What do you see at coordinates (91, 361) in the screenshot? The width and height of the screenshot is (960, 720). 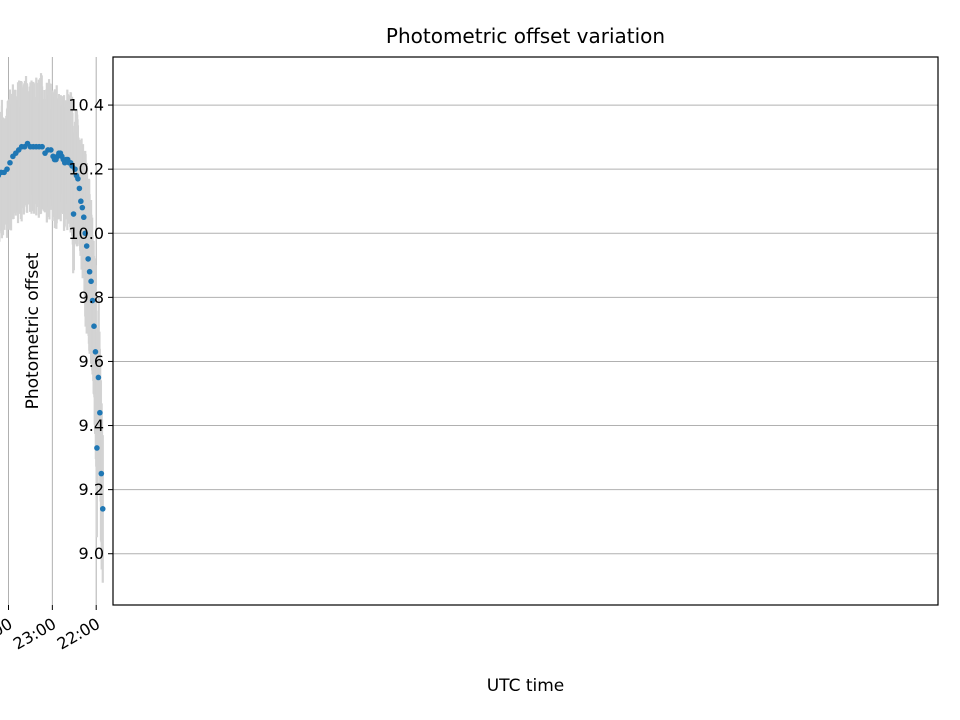 I see `y-tick-label: 9.6` at bounding box center [91, 361].